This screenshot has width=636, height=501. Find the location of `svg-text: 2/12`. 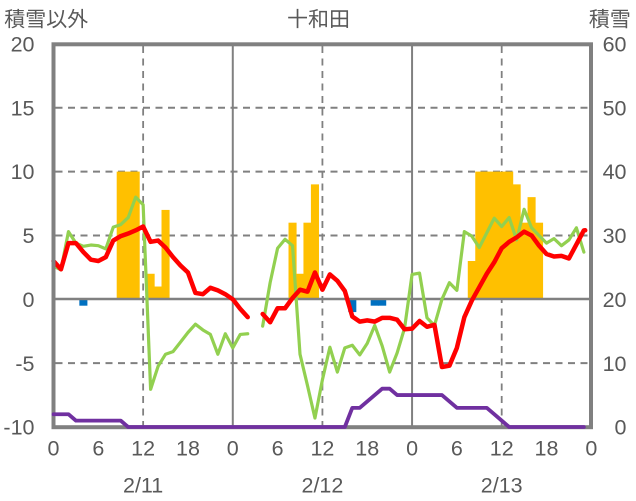

svg-text: 2/12 is located at coordinates (322, 485).